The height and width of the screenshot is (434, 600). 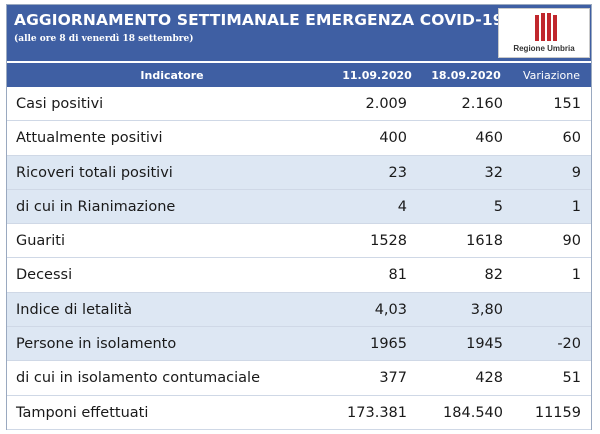 What do you see at coordinates (567, 104) in the screenshot?
I see `row-variation: 151` at bounding box center [567, 104].